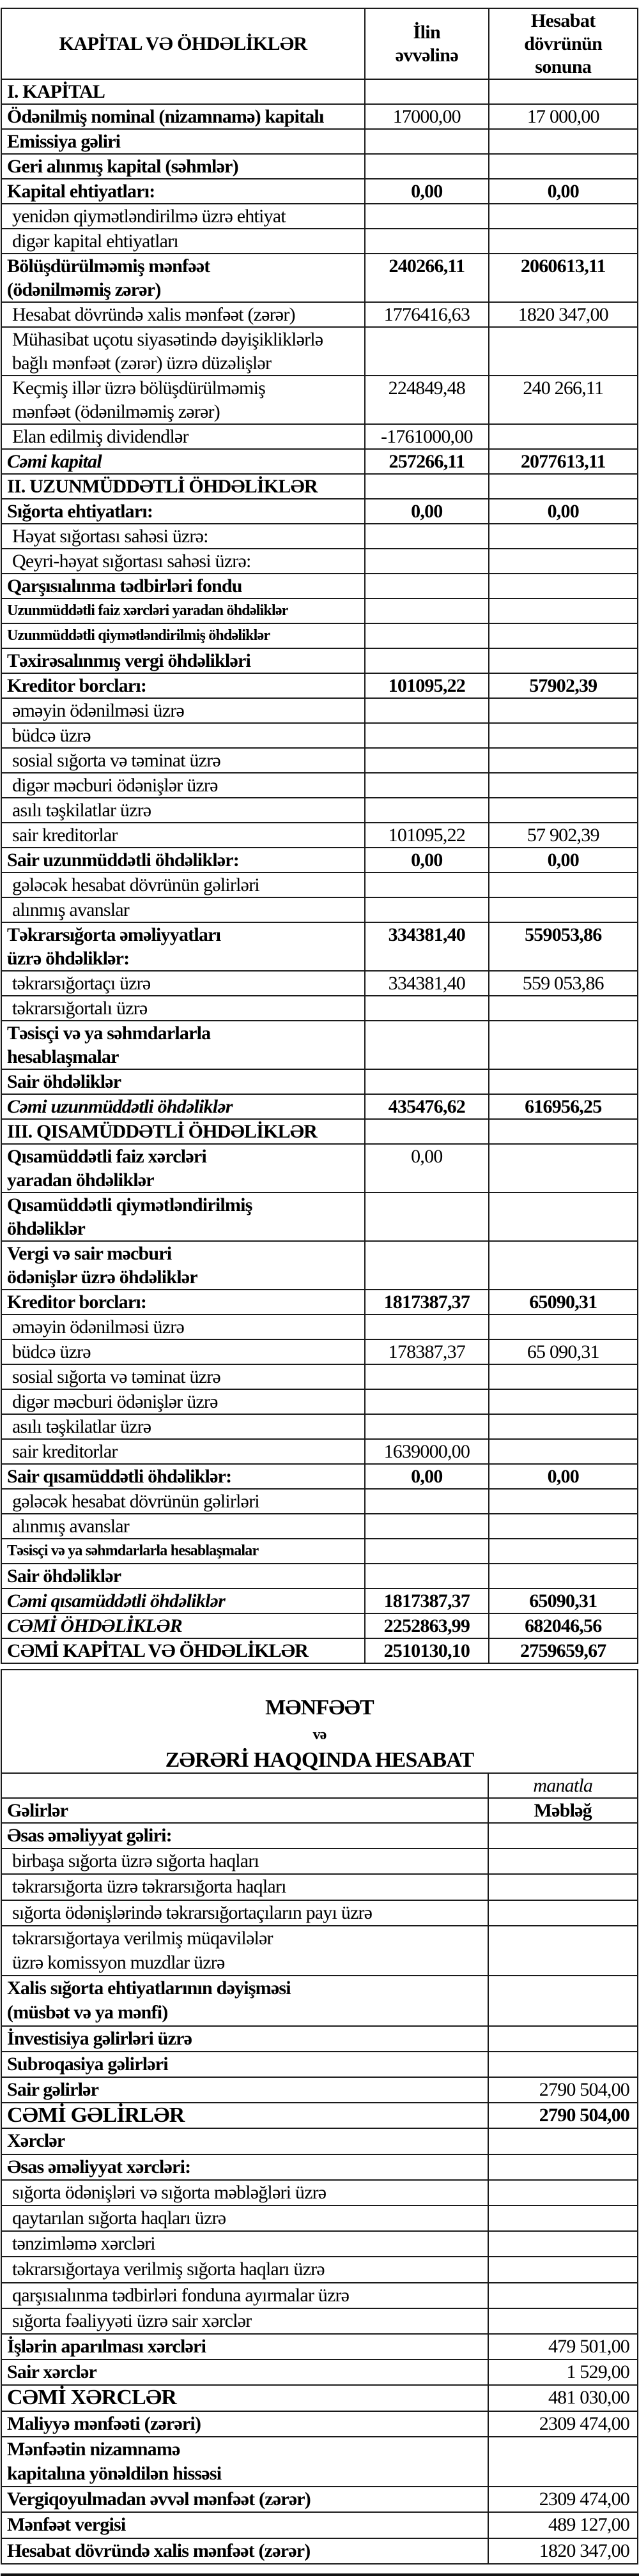 Image resolution: width=639 pixels, height=2576 pixels. I want to click on balance-row: Təsisçi və ya səhmdarlarla hesablaşmalar, so click(319, 1045).